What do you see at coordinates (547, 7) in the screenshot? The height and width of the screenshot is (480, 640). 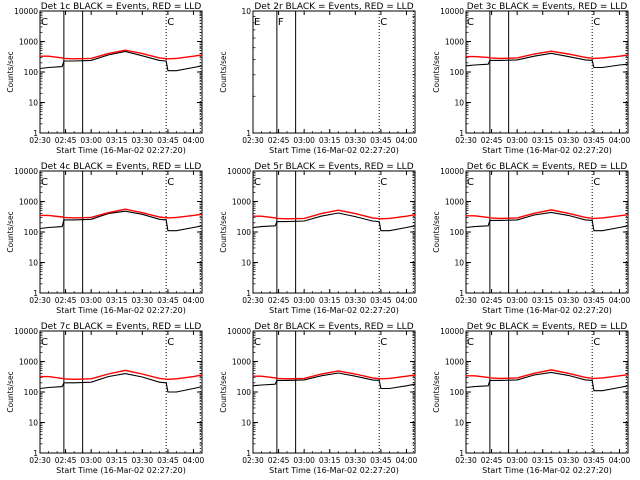 I see `panel-title: Det 3c BLACK = Events, RED = LLD` at bounding box center [547, 7].